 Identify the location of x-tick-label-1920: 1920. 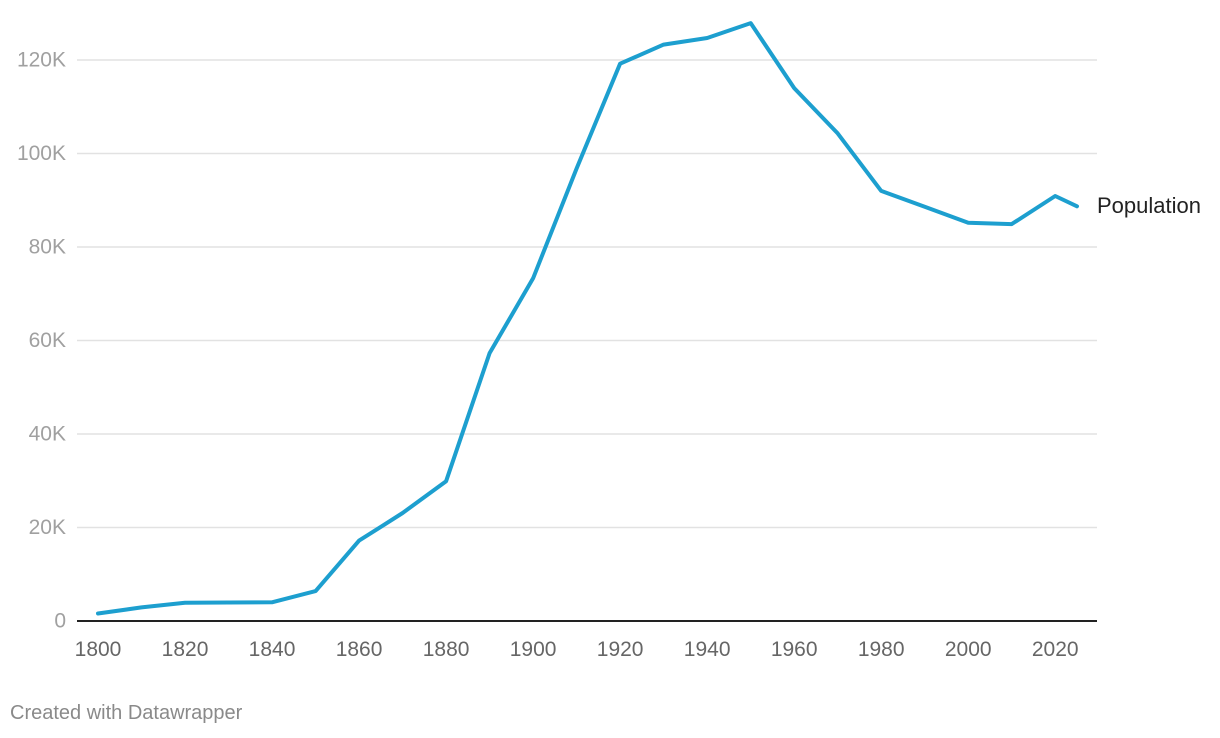
(620, 649).